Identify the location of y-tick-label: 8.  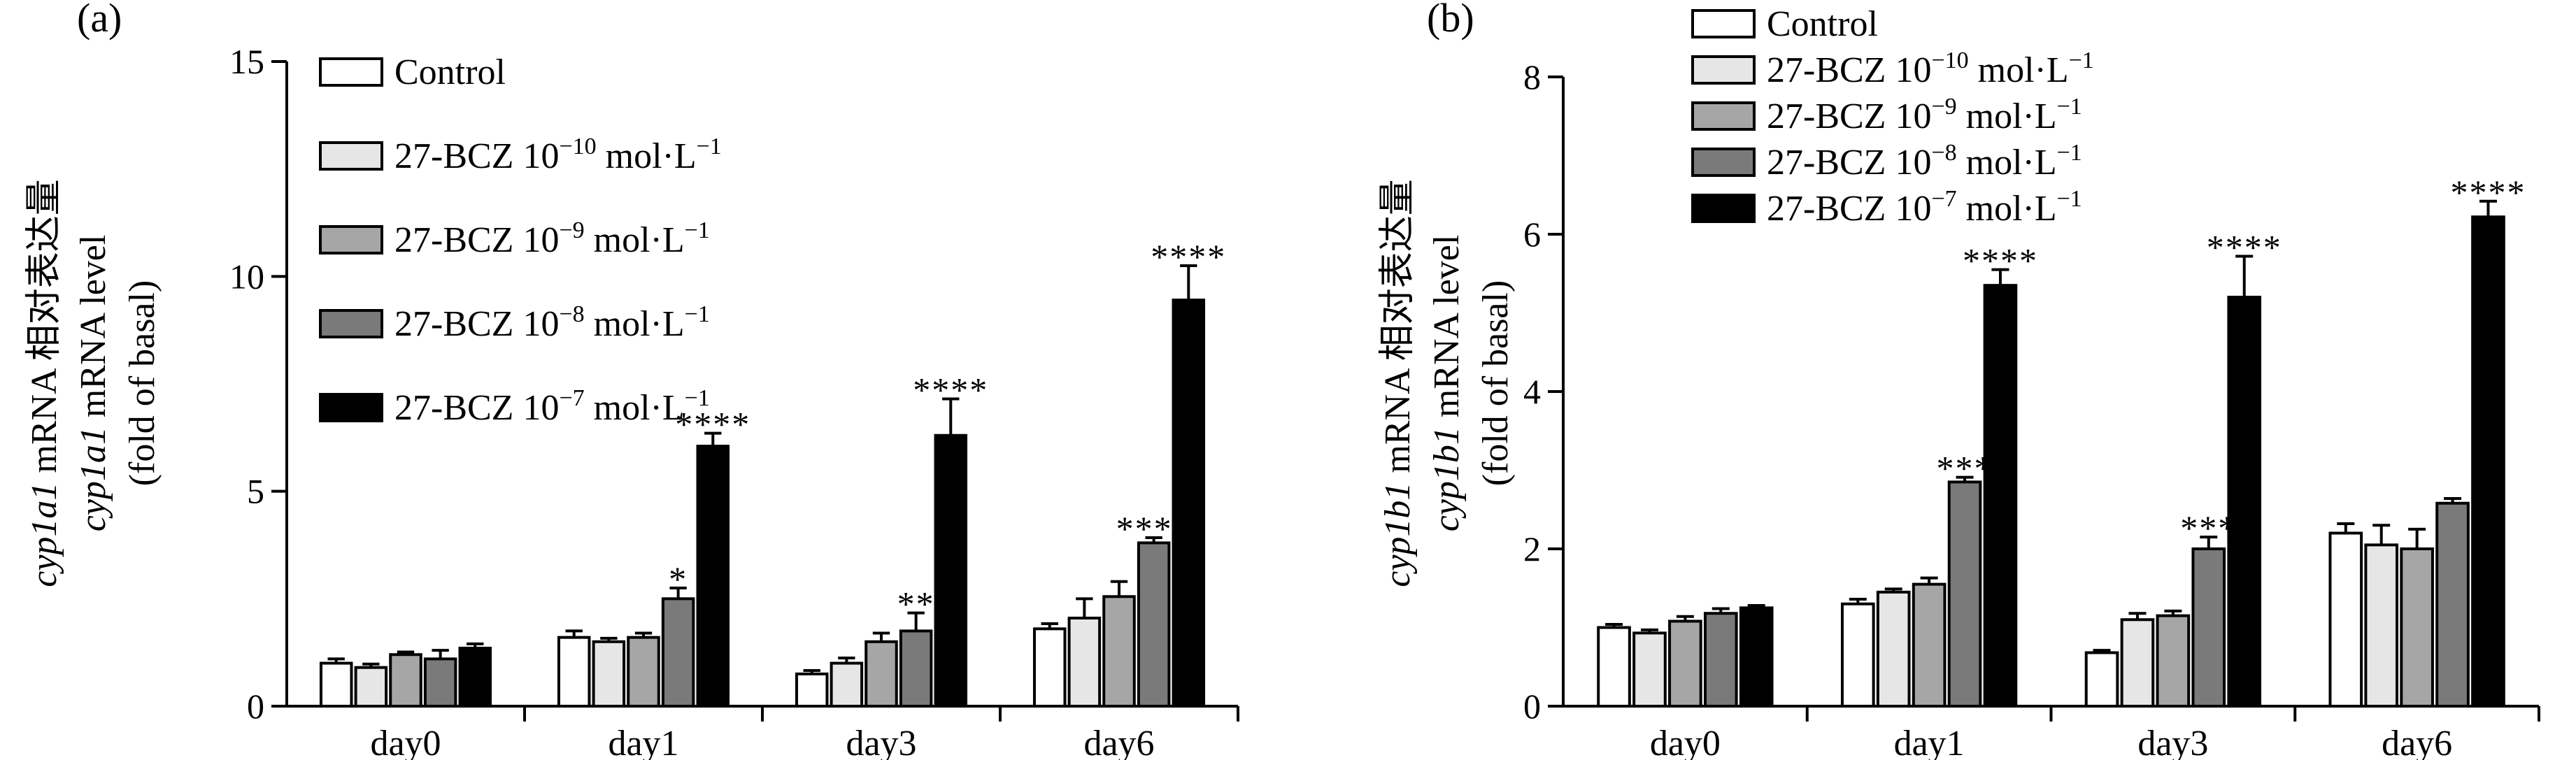
(1532, 76).